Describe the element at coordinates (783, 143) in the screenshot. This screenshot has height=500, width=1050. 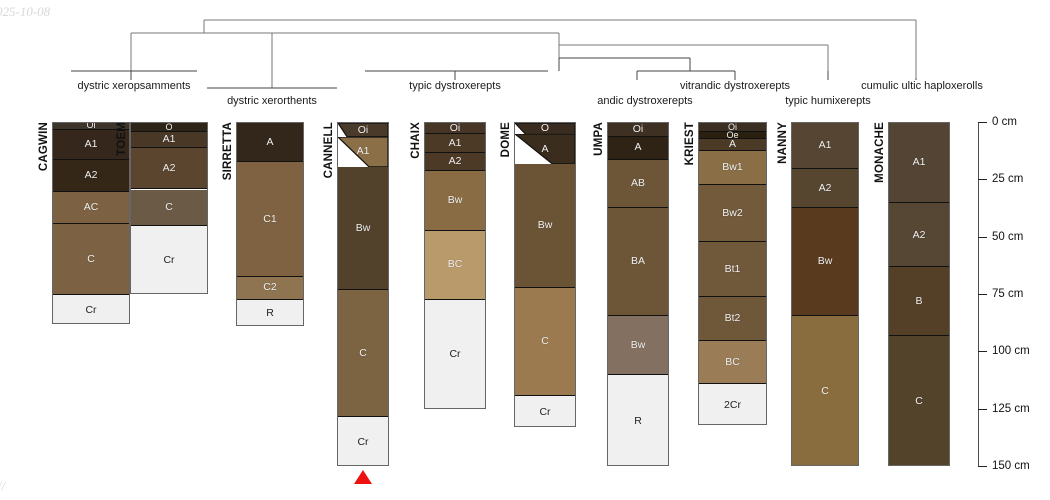
I see `profile-name-nanny: NANNY` at that location.